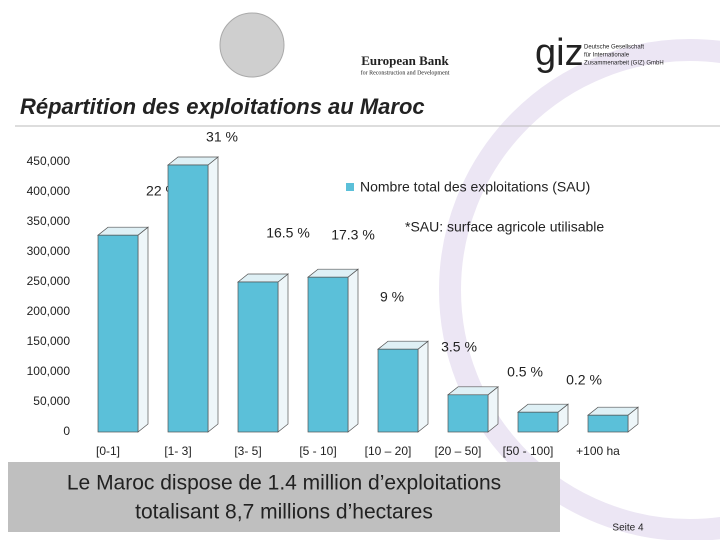  I want to click on giz-sub: Zusammenarbeit (GIZ) GmbH, so click(624, 64).